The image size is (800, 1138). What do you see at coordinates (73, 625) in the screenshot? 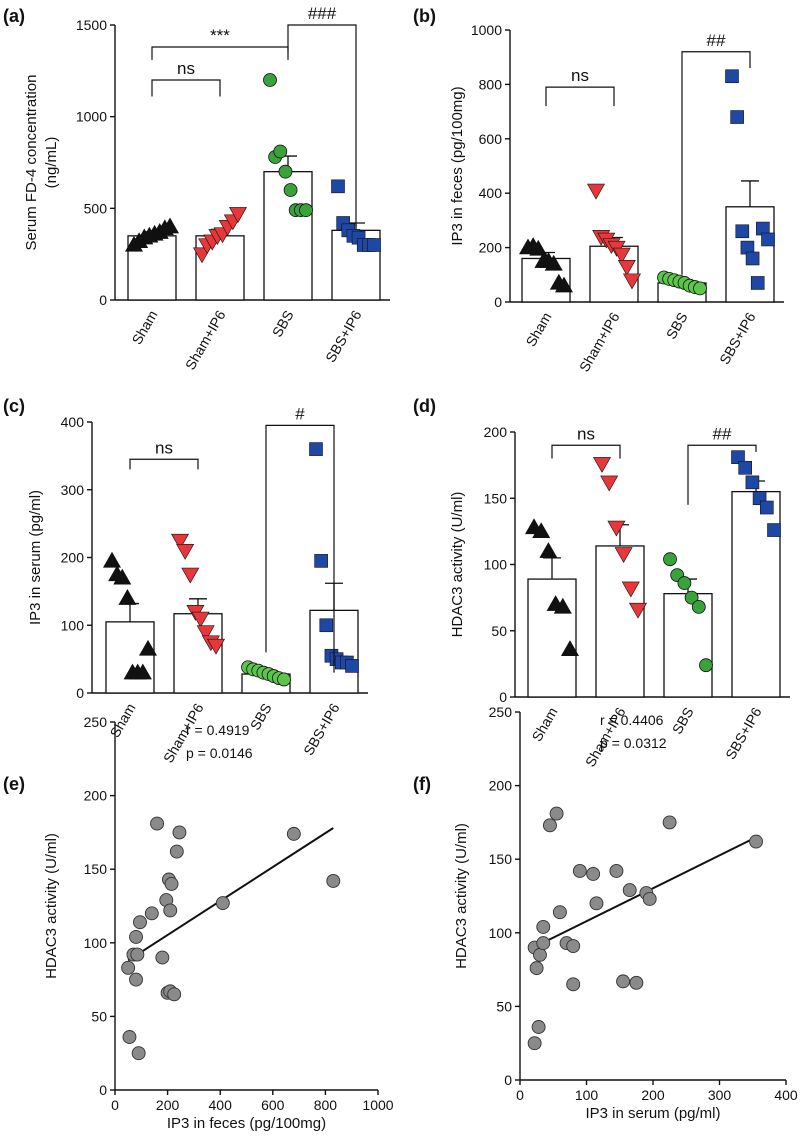
I see `y-tick-label: 100` at bounding box center [73, 625].